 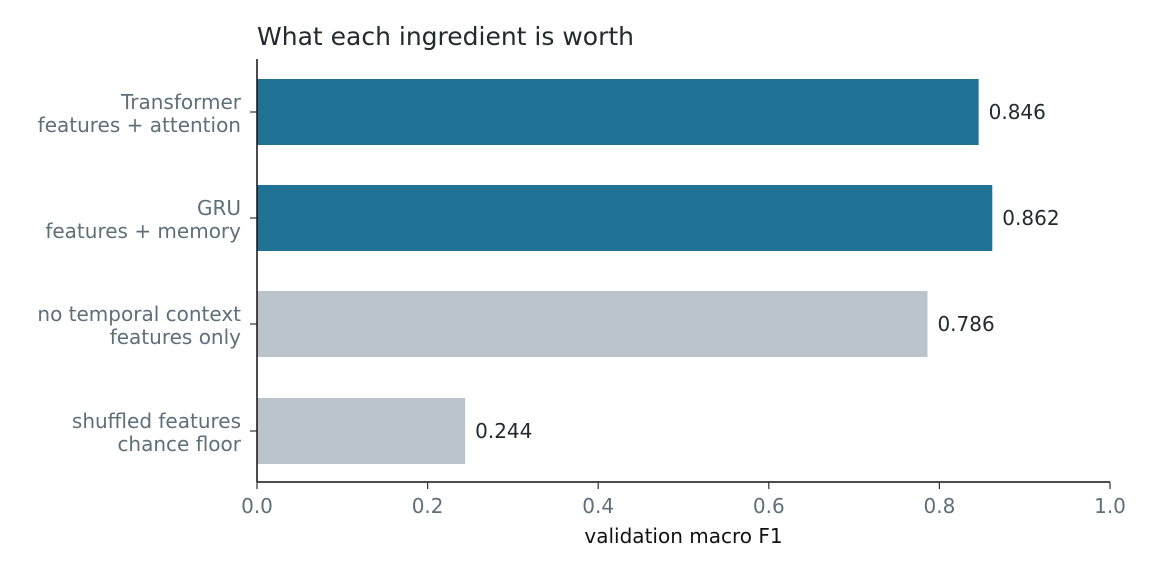 What do you see at coordinates (139, 314) in the screenshot?
I see `category-label-2-line1: no temporal context` at bounding box center [139, 314].